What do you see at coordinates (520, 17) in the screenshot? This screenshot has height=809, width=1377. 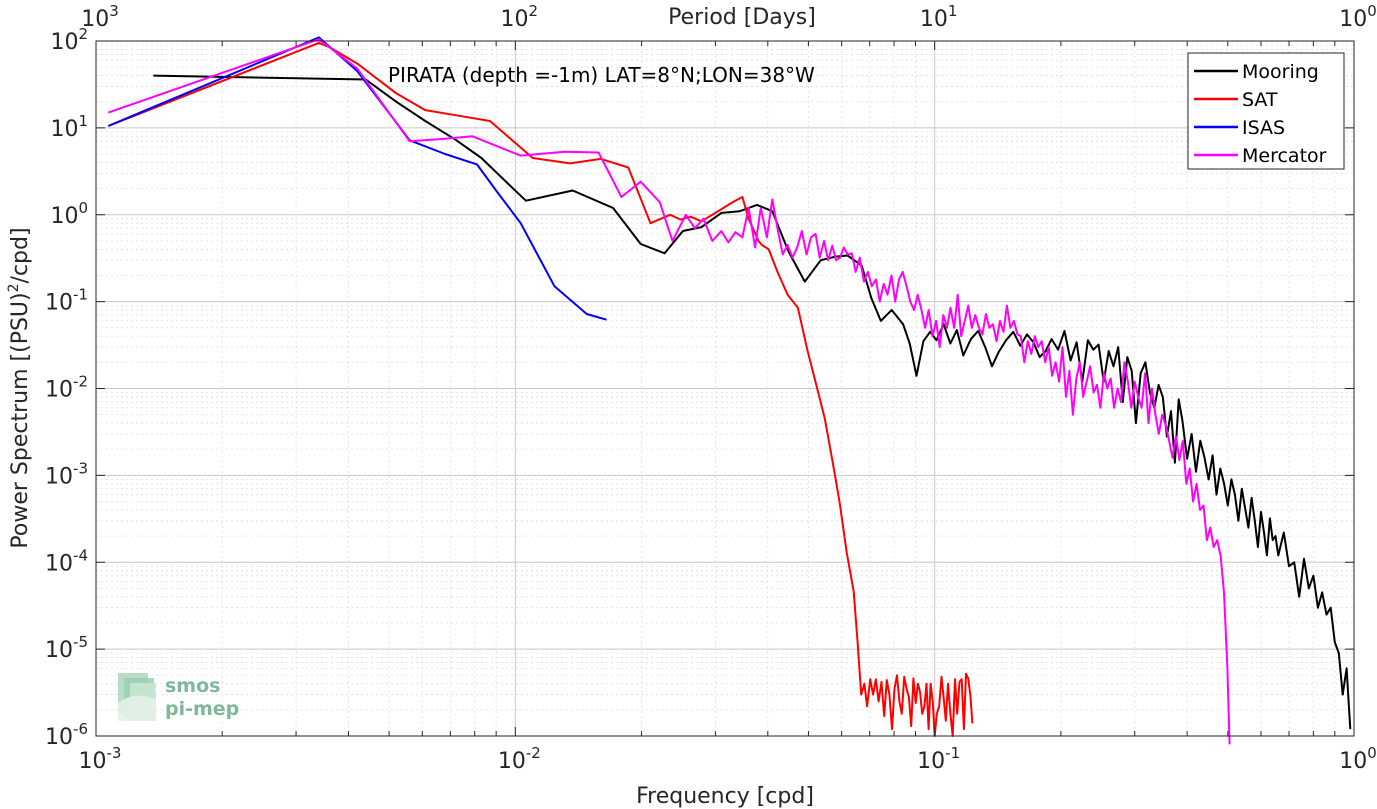 I see `top-tick-label: 10²` at bounding box center [520, 17].